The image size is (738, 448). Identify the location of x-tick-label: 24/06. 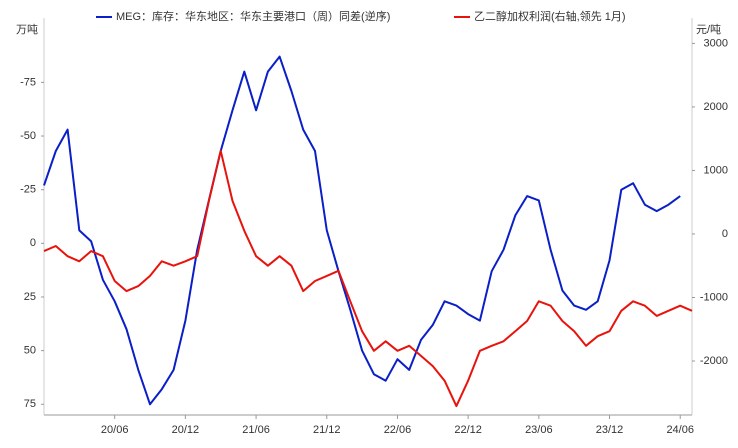
(680, 430).